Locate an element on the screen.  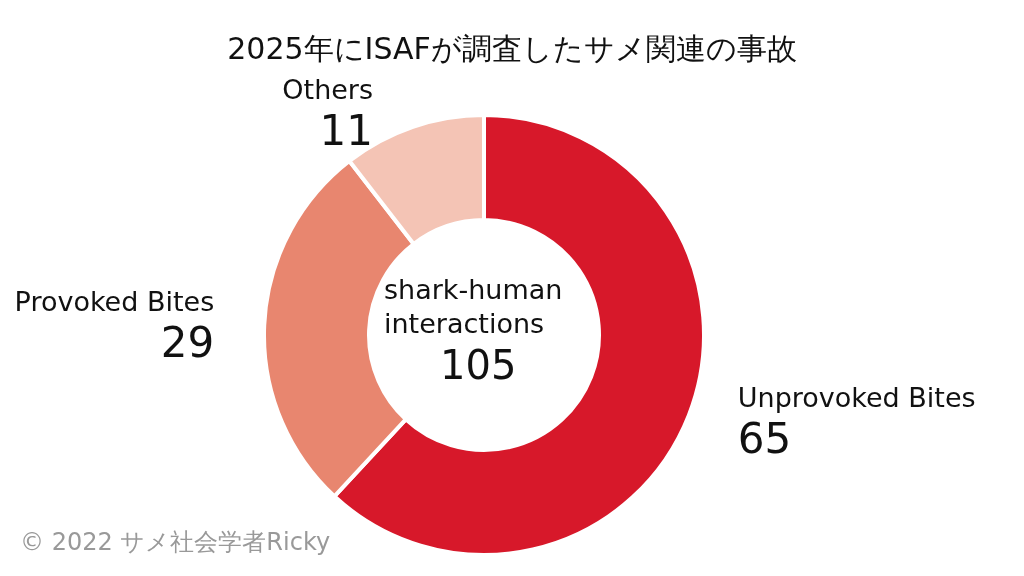
data-label: 29 is located at coordinates (187, 342).